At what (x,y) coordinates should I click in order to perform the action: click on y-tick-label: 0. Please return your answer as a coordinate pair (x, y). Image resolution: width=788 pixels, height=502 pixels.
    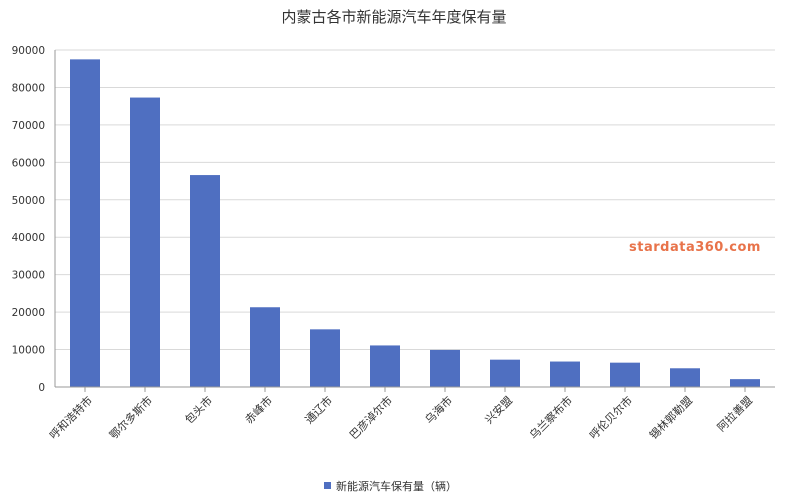
    Looking at the image, I should click on (41, 388).